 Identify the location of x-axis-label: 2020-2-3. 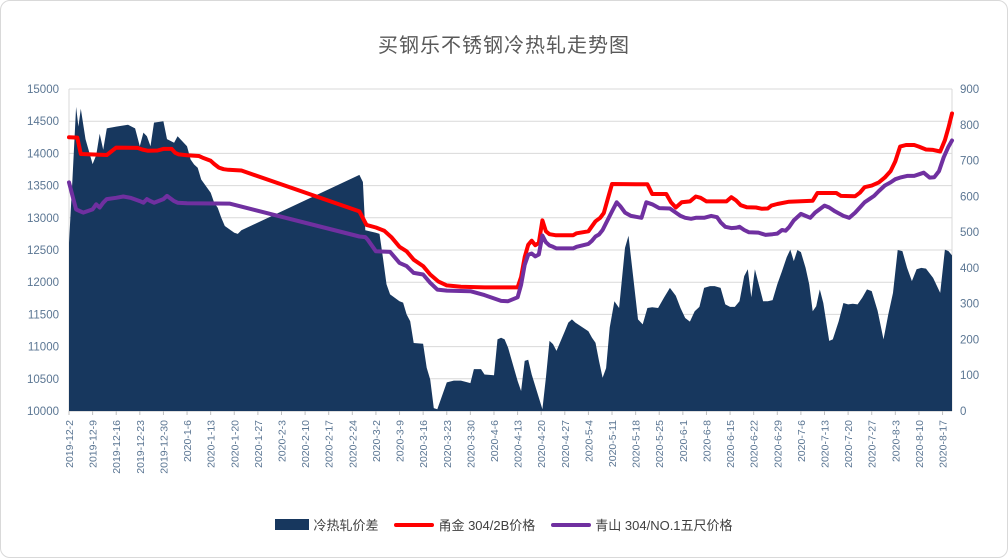
(282, 441).